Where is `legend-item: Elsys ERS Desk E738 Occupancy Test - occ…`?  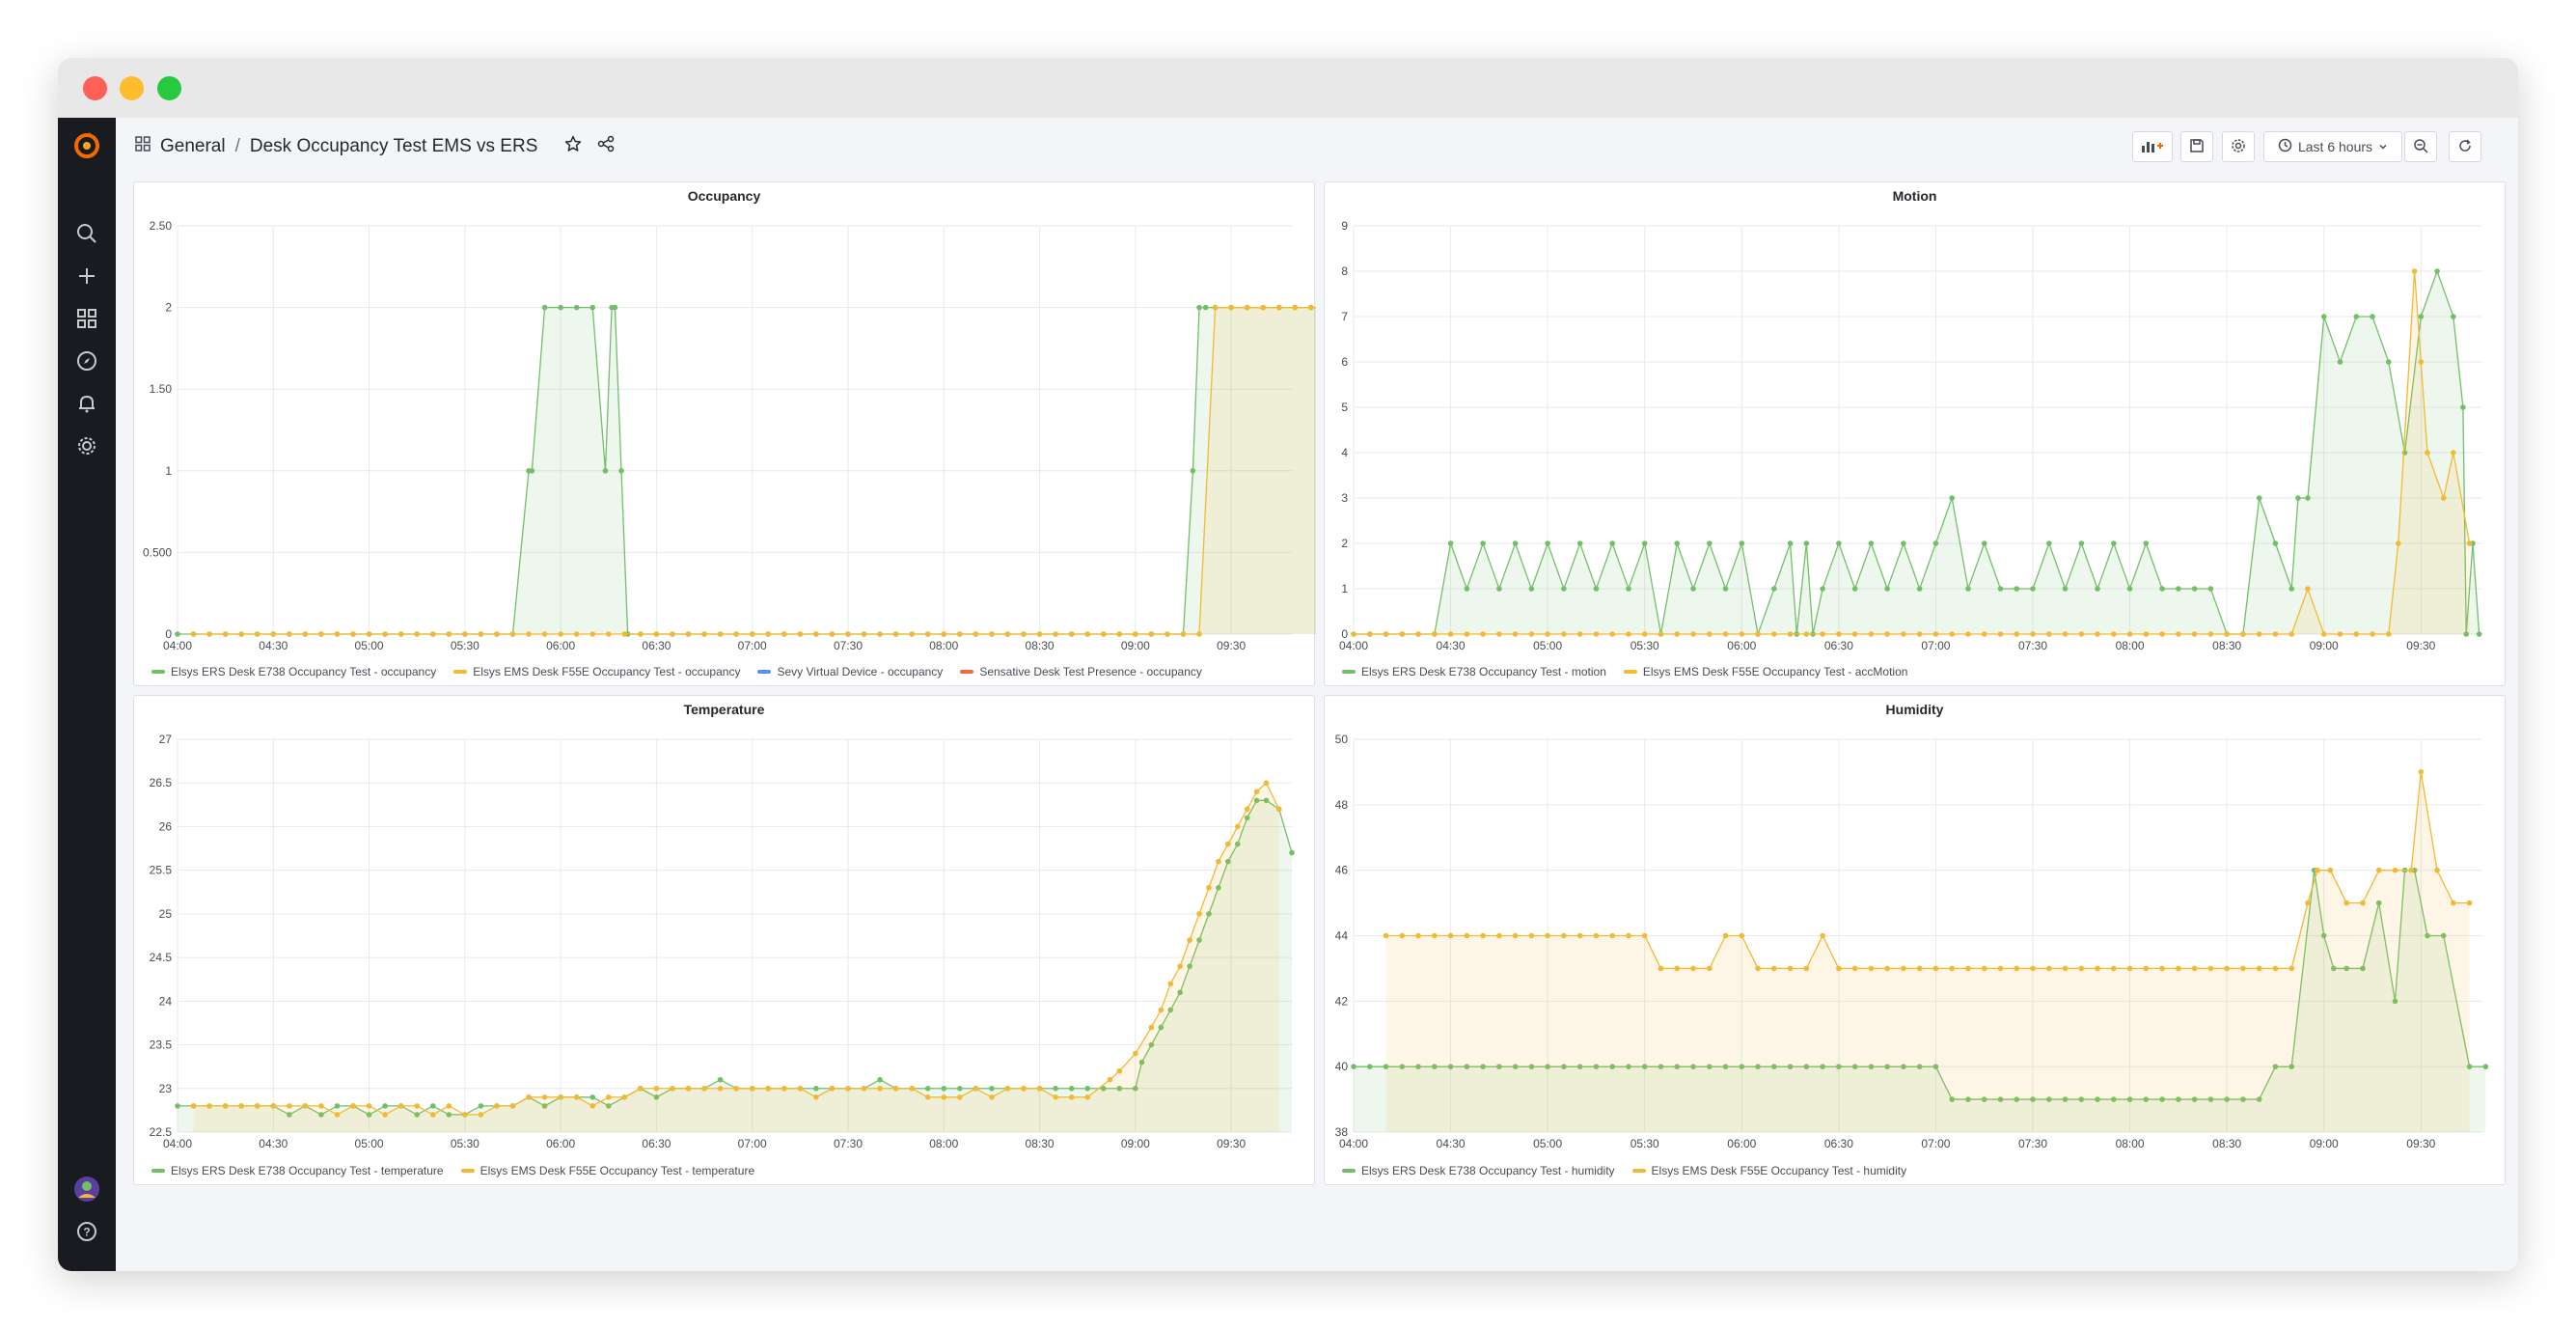
legend-item: Elsys ERS Desk E738 Occupancy Test - occ… is located at coordinates (294, 671).